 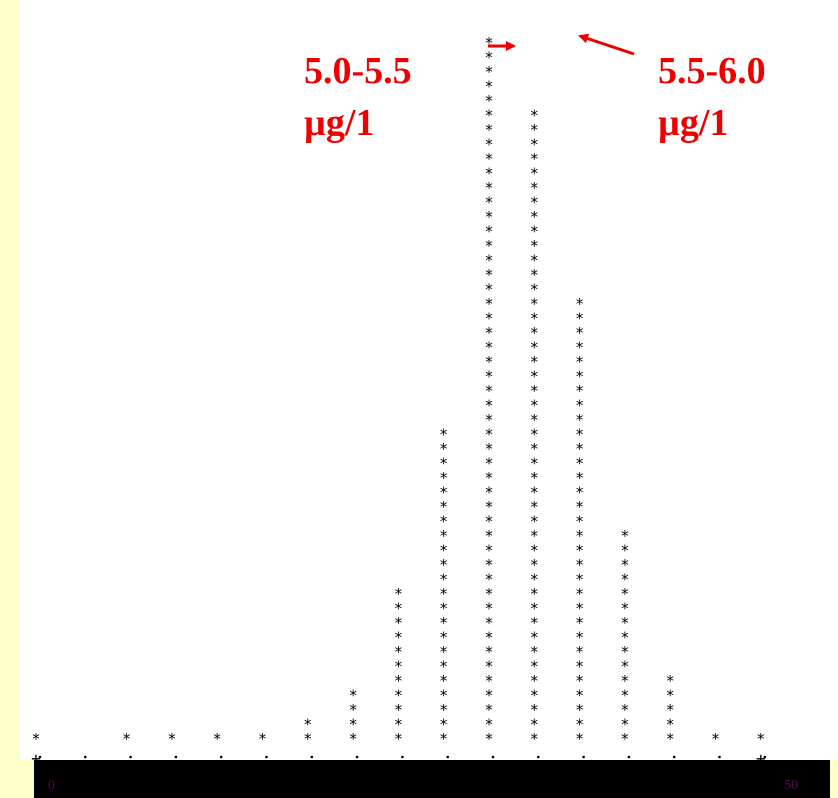 What do you see at coordinates (761, 744) in the screenshot?
I see `histogram-column-8.0-8.5: *` at bounding box center [761, 744].